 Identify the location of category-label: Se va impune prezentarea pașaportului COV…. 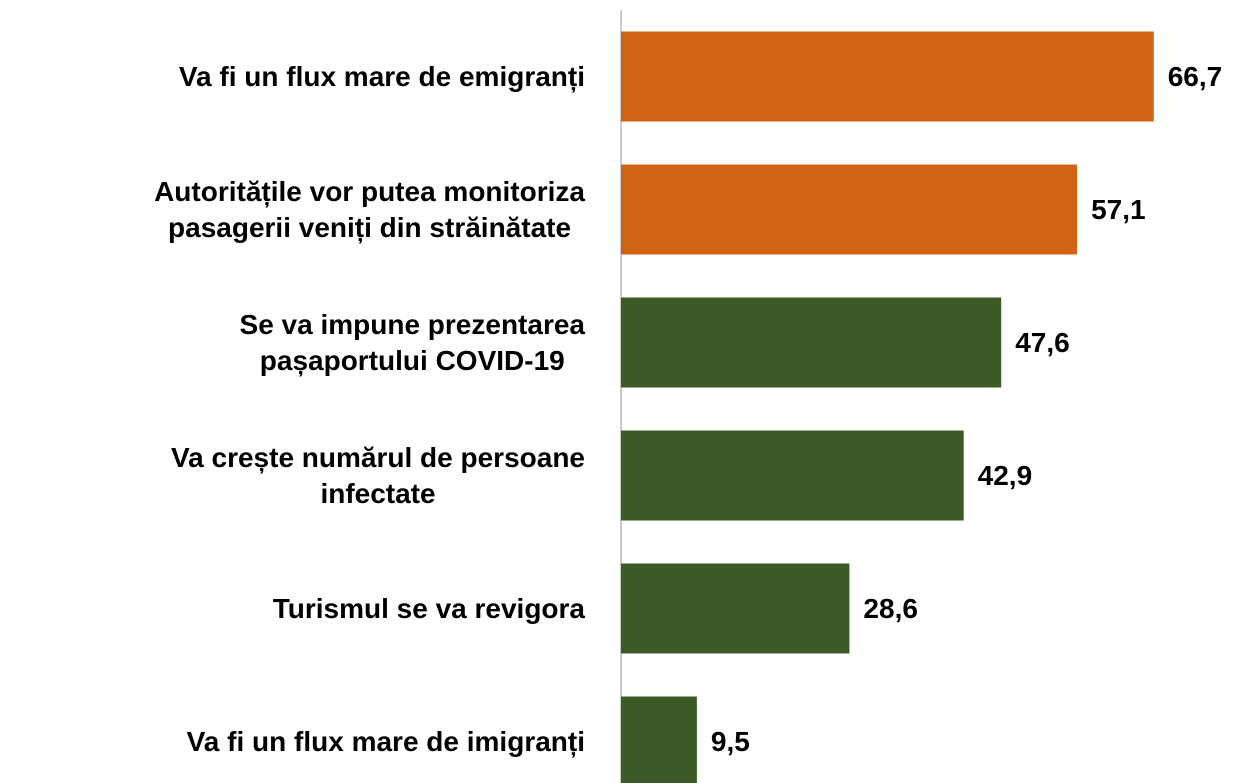
(412, 343).